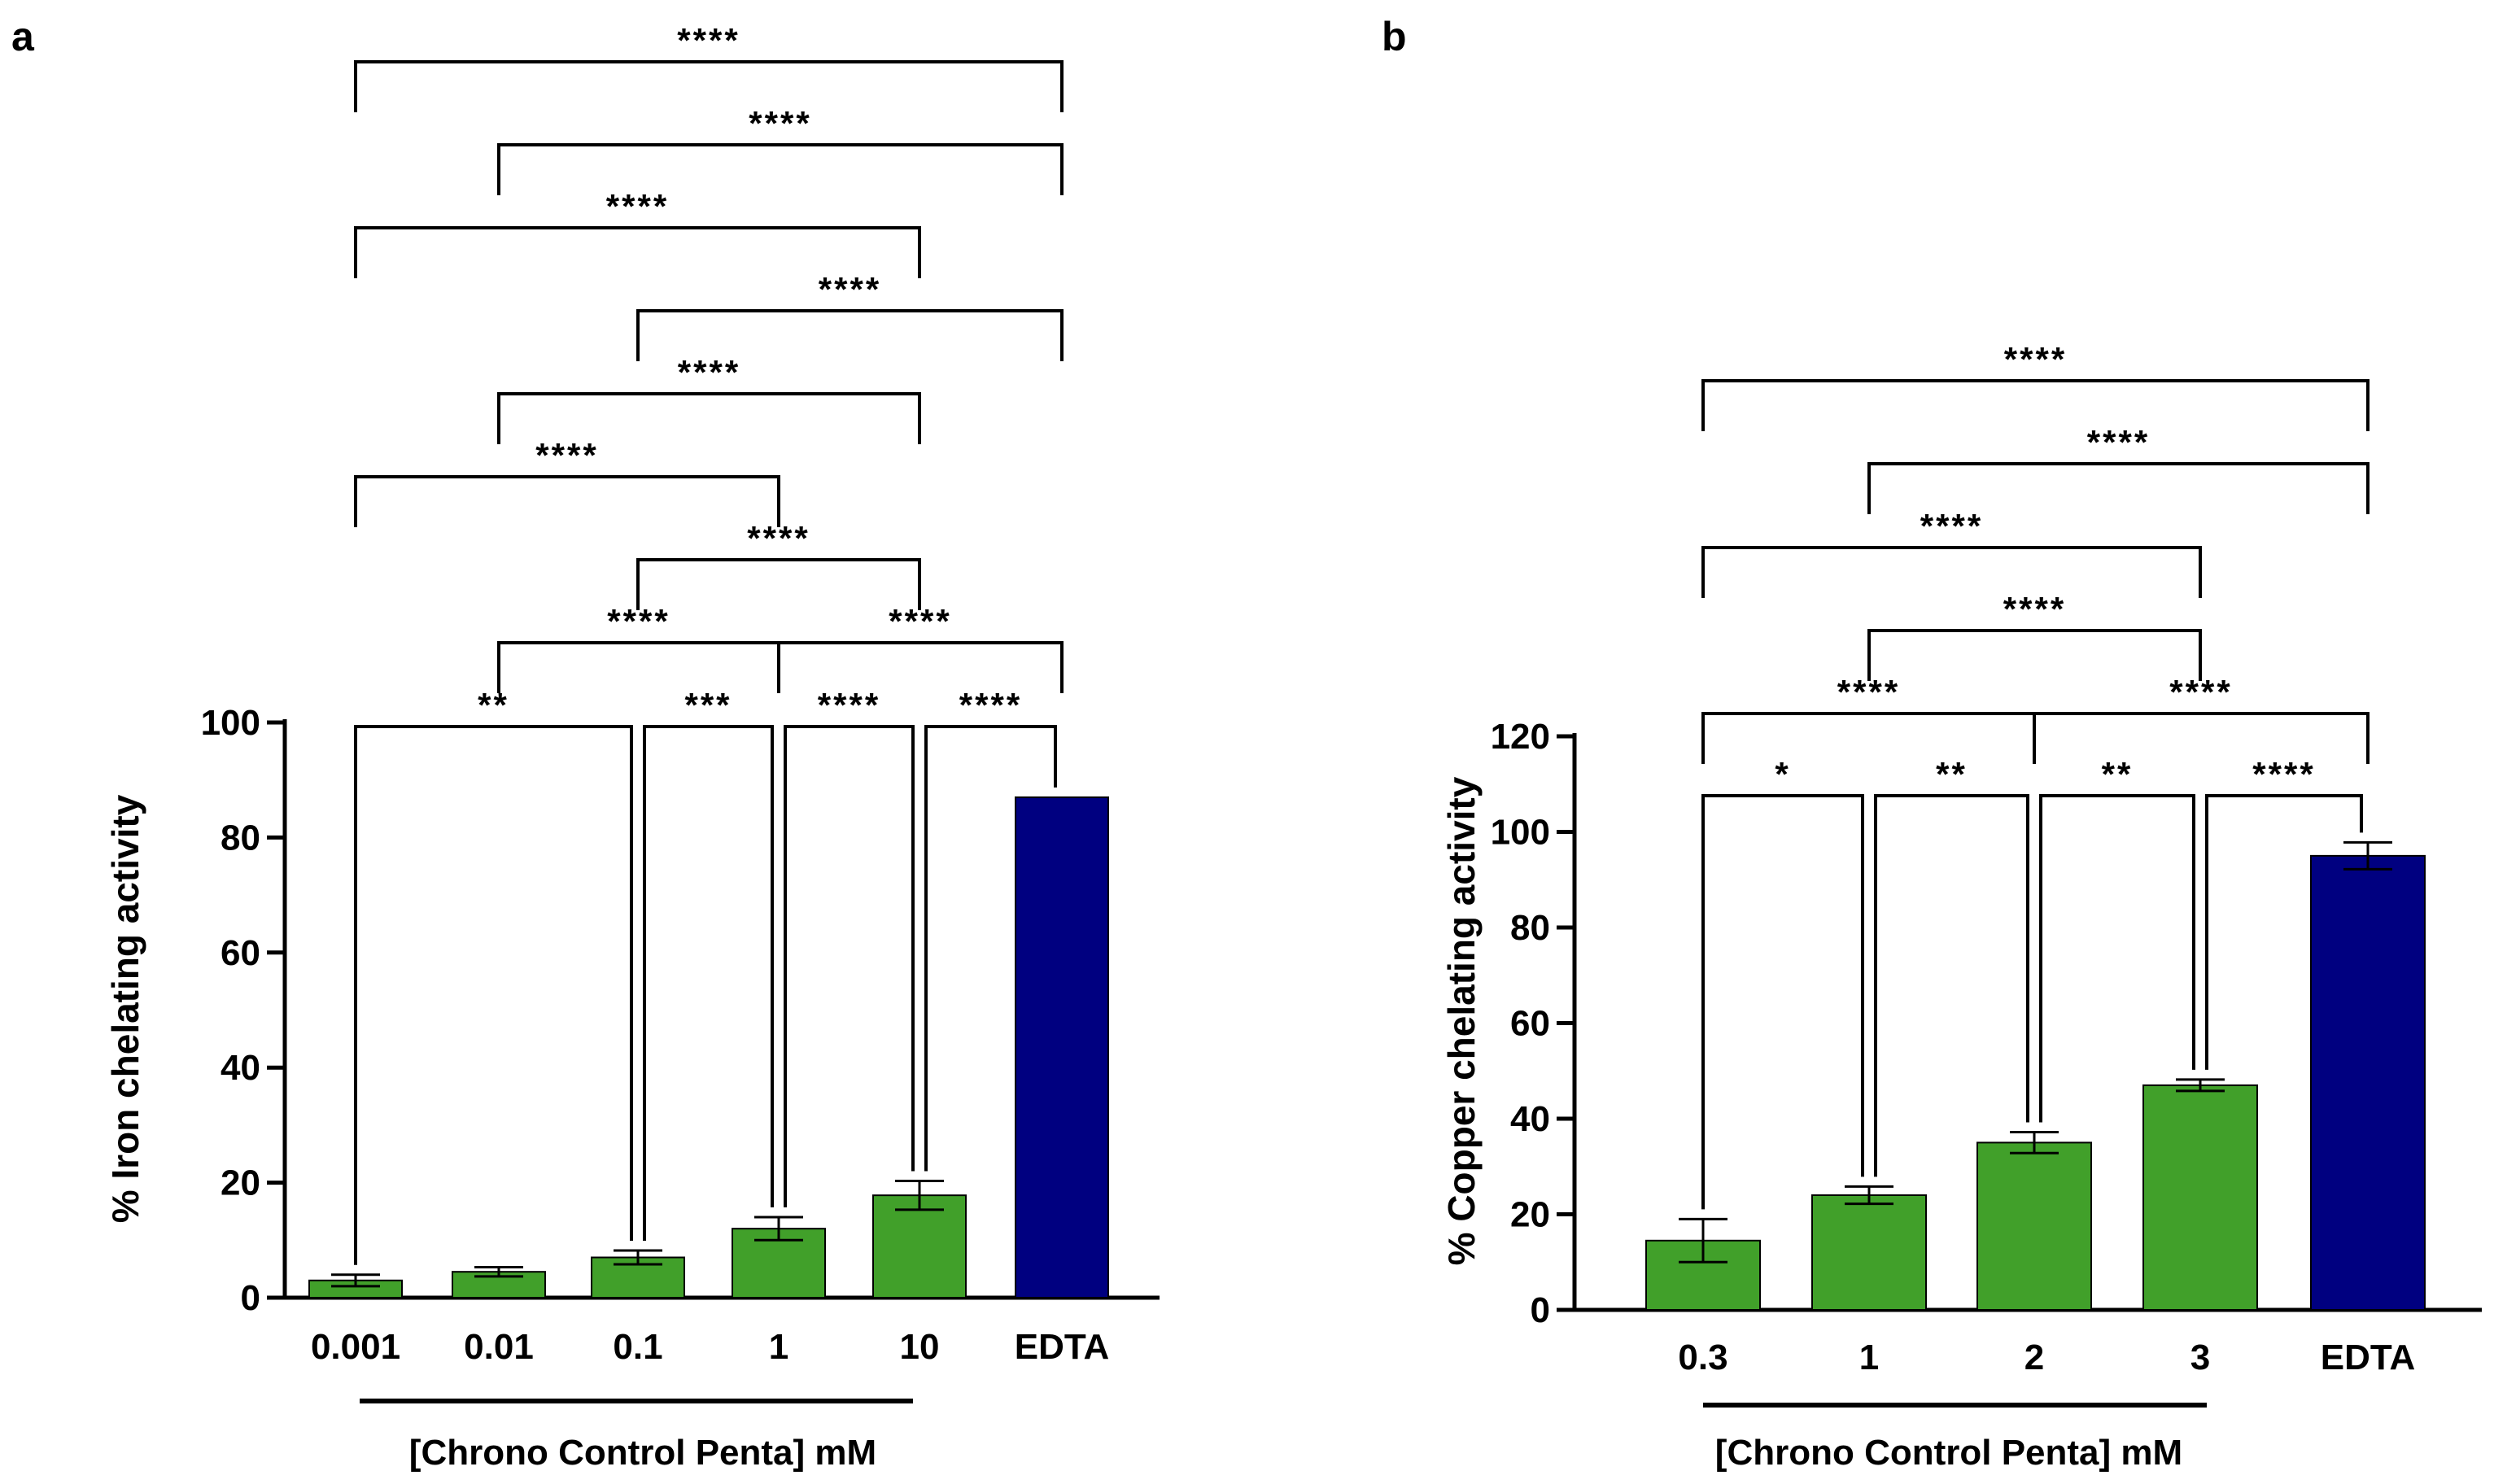 The height and width of the screenshot is (1484, 2494). What do you see at coordinates (1461, 1020) in the screenshot?
I see `y-axis-title: % Copper chelating activity` at bounding box center [1461, 1020].